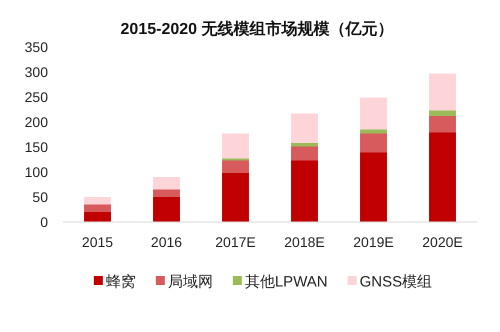  Describe the element at coordinates (166, 242) in the screenshot. I see `x-tick-label: 2016` at that location.